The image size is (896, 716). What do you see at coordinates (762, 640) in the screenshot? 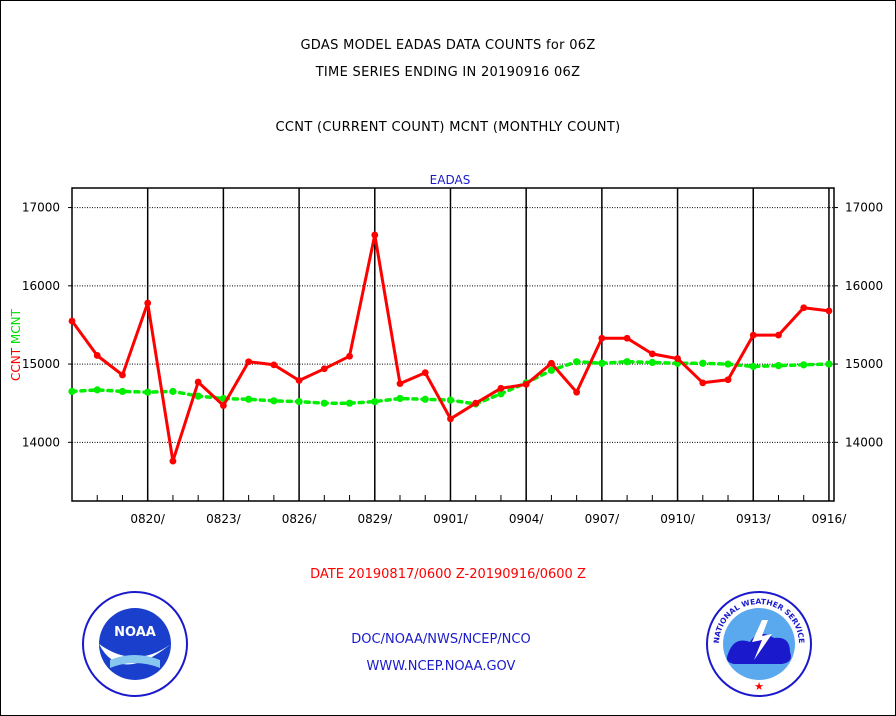
I see `lightning-icon` at bounding box center [762, 640].